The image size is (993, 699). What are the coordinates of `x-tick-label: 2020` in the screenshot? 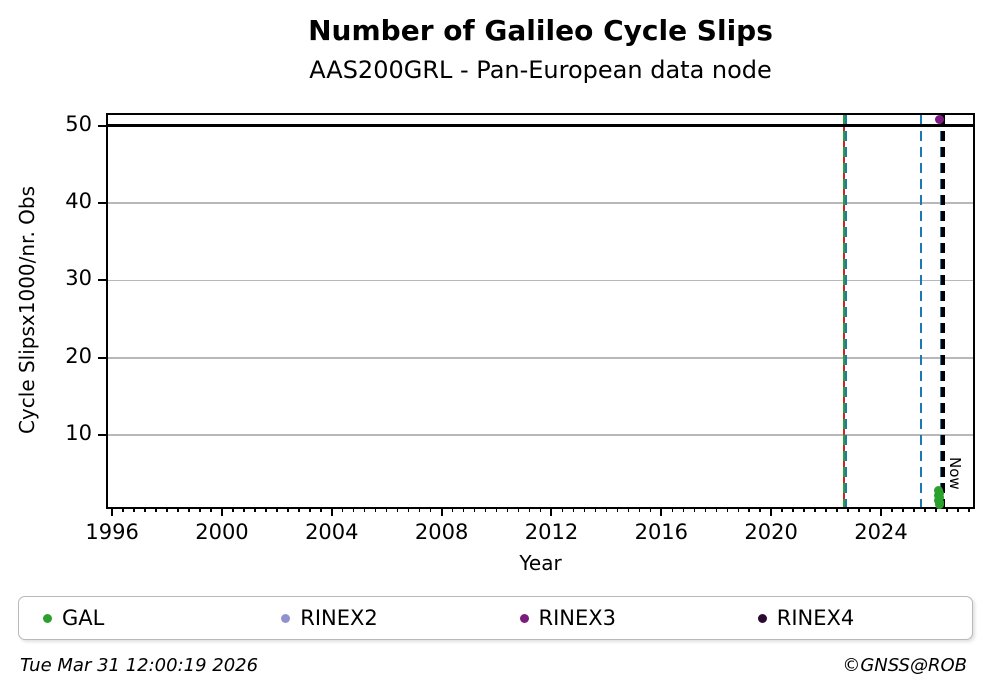 It's located at (771, 532).